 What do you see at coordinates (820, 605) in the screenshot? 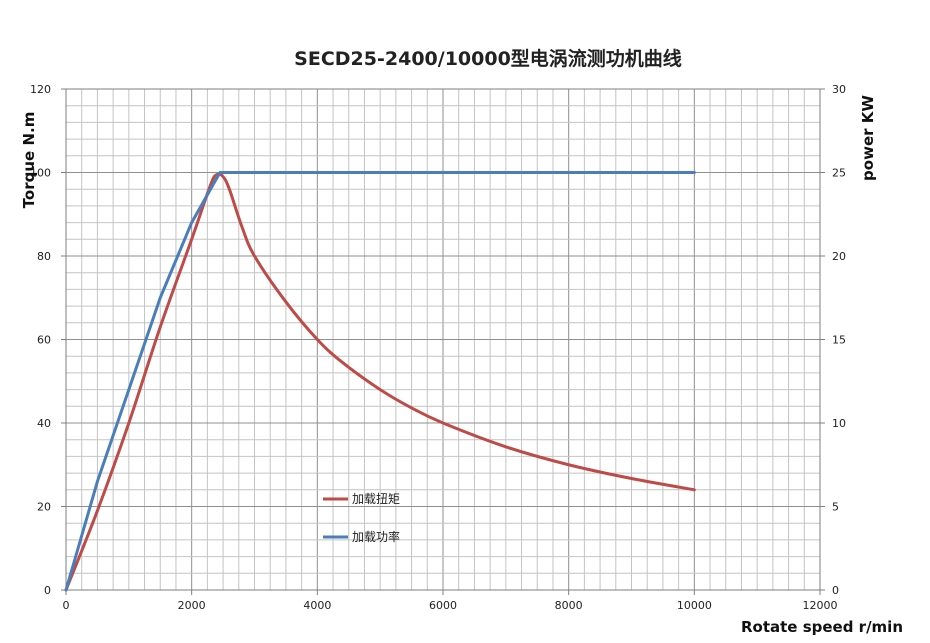
I see `x-tick-label: 12000` at bounding box center [820, 605].